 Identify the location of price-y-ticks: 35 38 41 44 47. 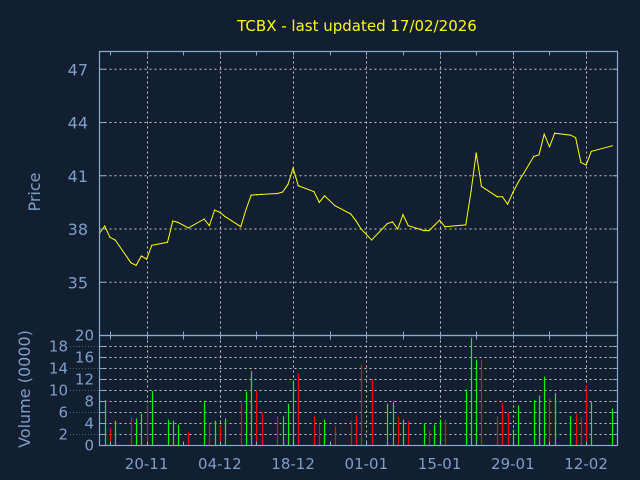
(78, 176).